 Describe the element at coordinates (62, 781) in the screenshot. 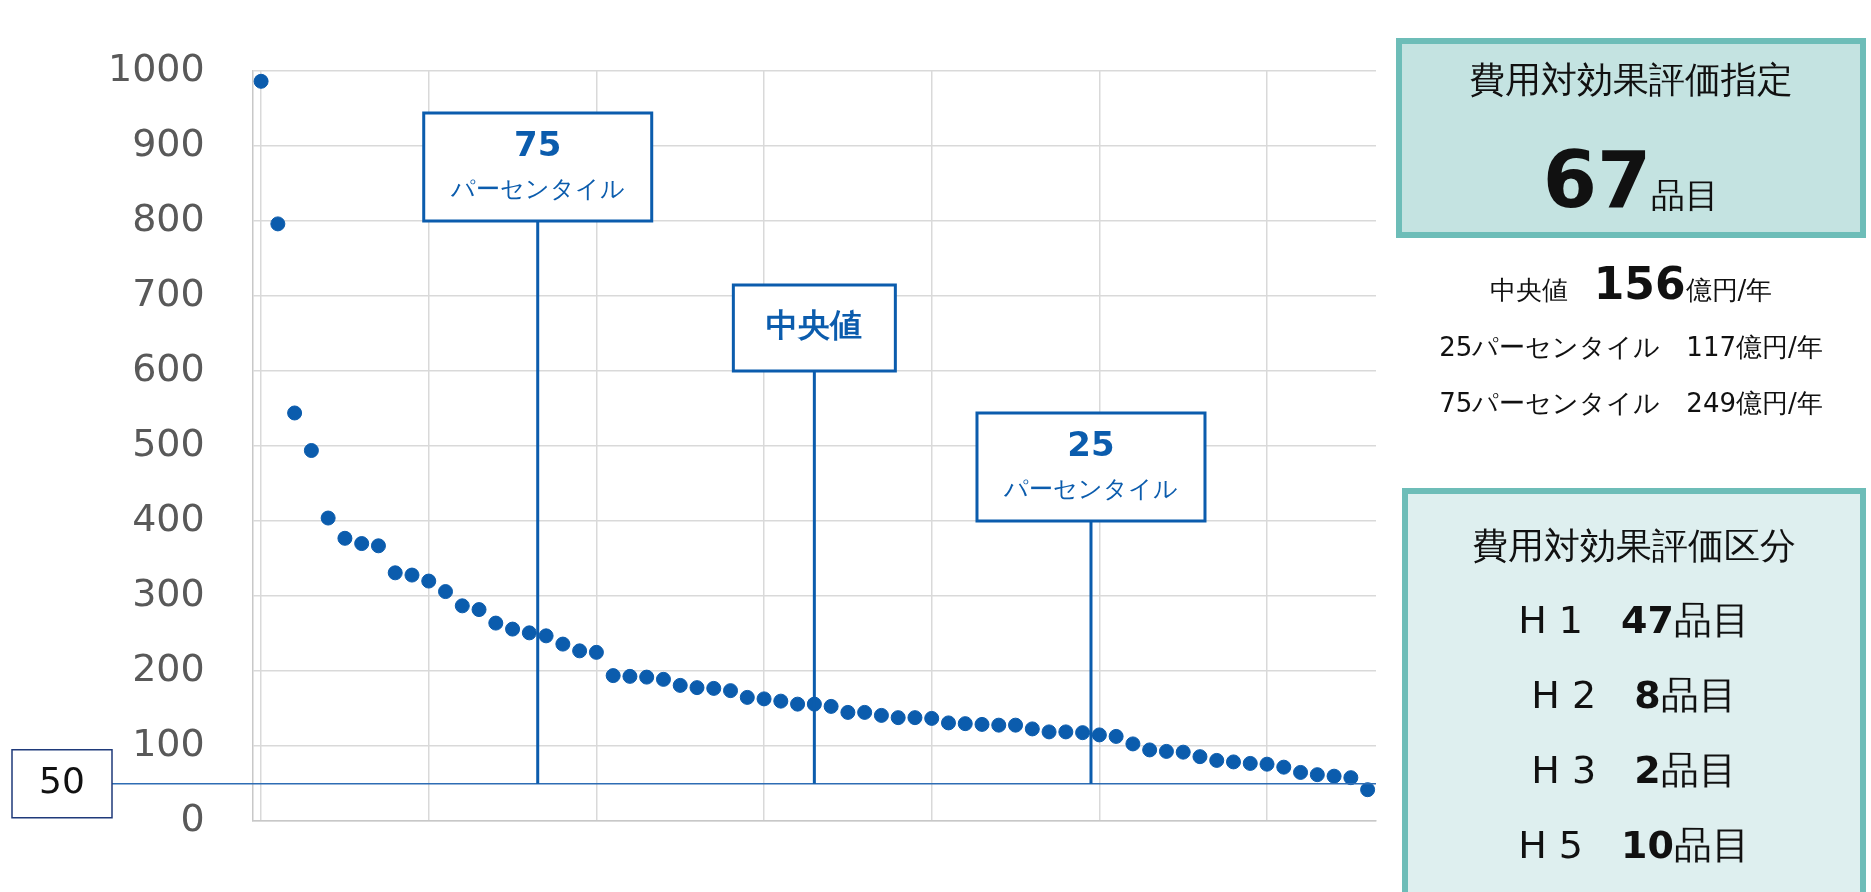

I see `ref-line-label: 50` at that location.